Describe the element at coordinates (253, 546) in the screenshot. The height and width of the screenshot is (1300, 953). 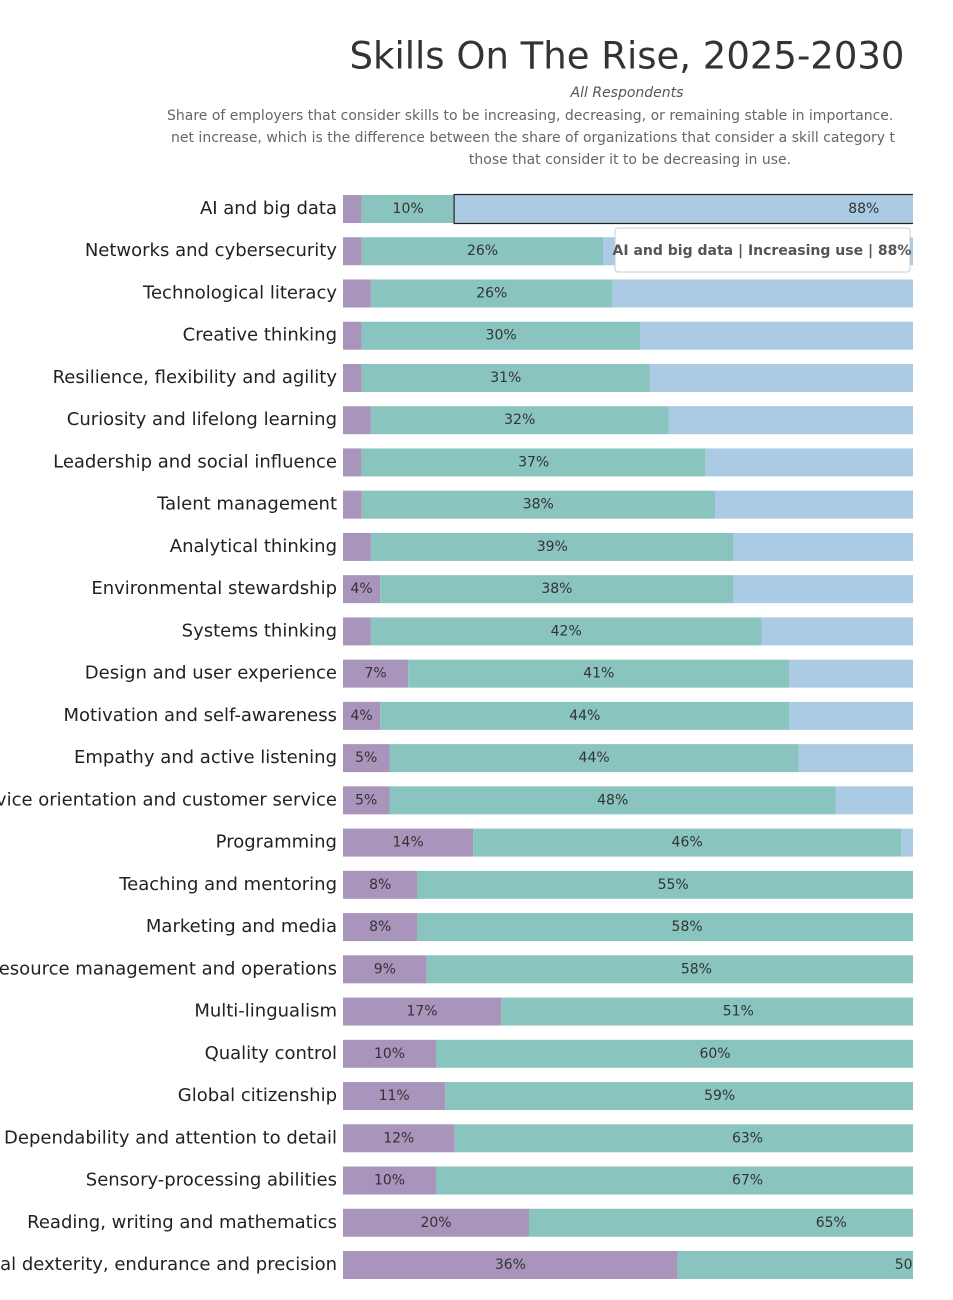
I see `category-label: Analytical thinking` at that location.